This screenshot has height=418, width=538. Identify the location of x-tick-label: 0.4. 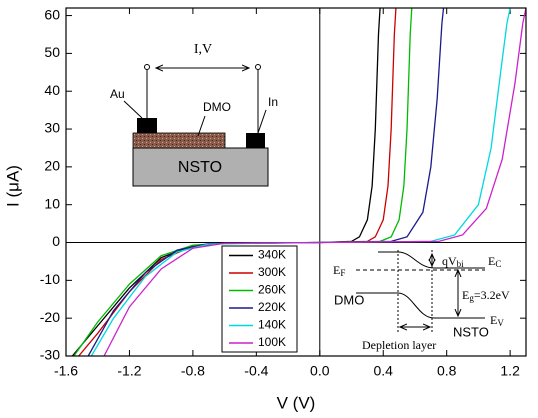
(384, 371).